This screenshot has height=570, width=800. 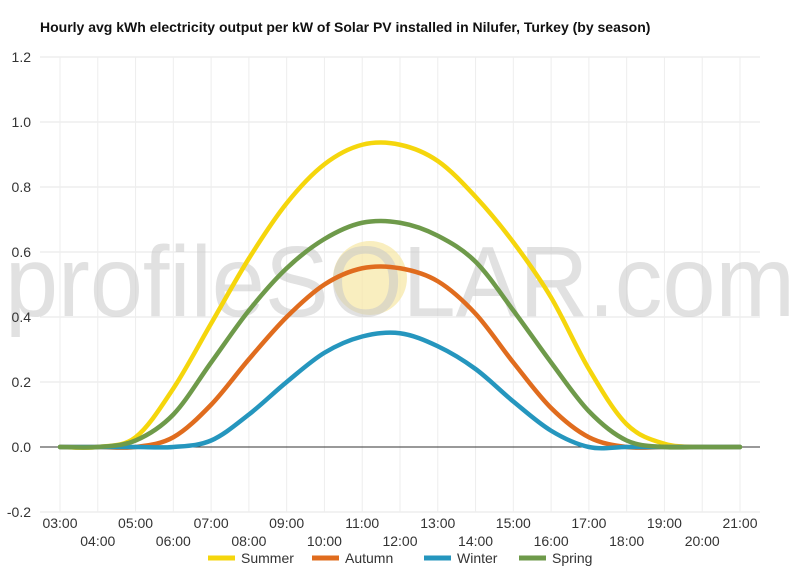 What do you see at coordinates (664, 523) in the screenshot?
I see `x-tick-label: 19:00` at bounding box center [664, 523].